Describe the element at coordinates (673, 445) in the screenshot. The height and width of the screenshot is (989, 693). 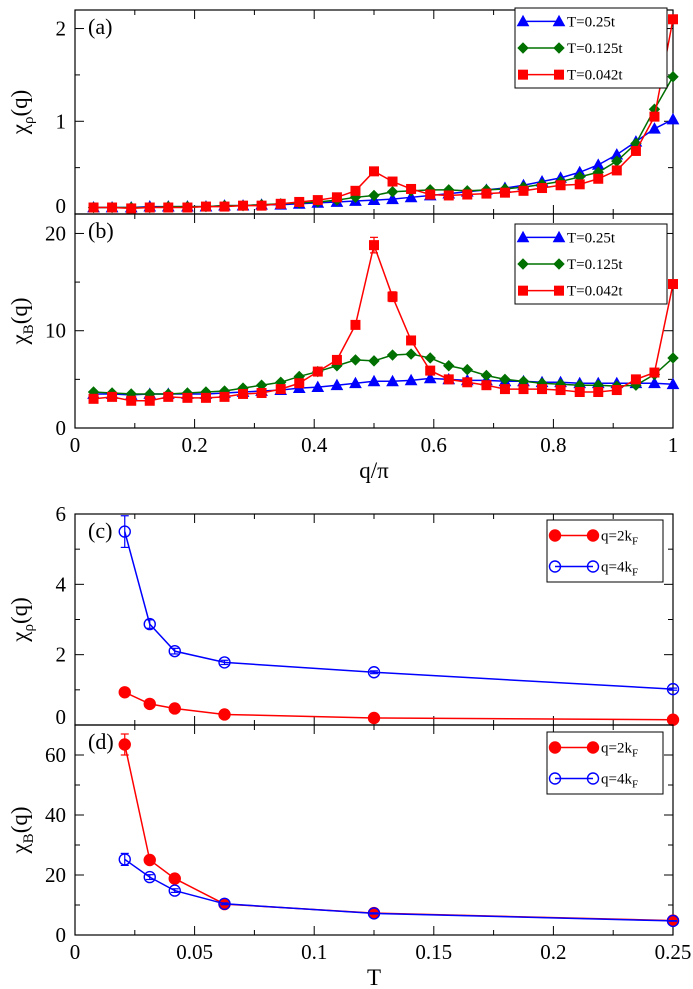
I see `x-tick-label: 1` at that location.